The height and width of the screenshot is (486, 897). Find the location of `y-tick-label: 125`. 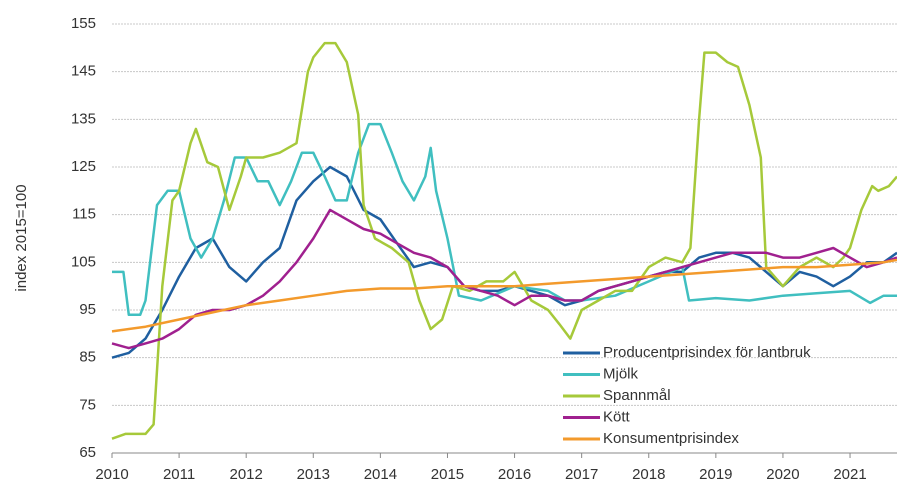

y-tick-label: 125 is located at coordinates (83, 166).